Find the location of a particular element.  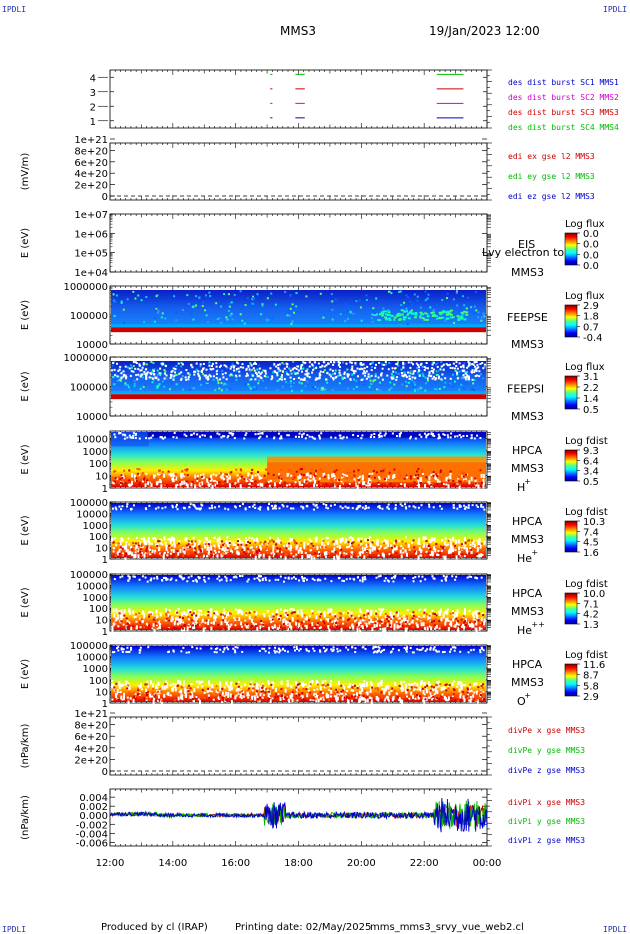

colorbar-tick-label: 0.0 is located at coordinates (591, 266).